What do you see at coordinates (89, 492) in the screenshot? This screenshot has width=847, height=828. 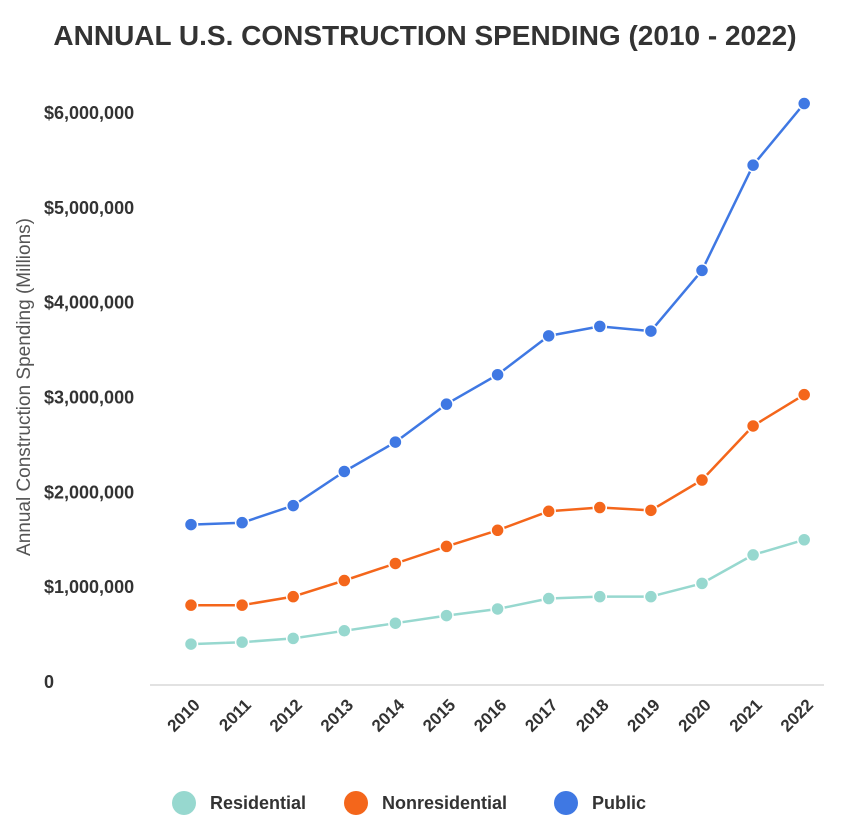 I see `y-tick-label: $2,000,000` at bounding box center [89, 492].